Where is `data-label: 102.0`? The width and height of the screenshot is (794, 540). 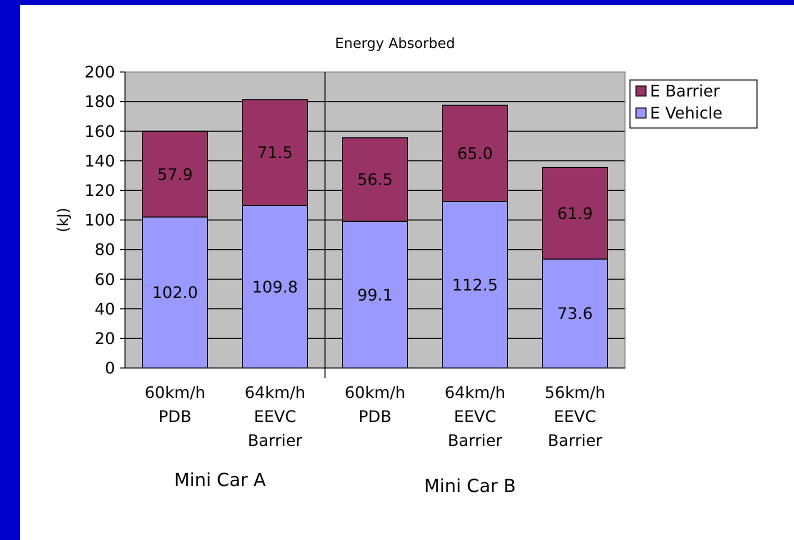 data-label: 102.0 is located at coordinates (175, 292).